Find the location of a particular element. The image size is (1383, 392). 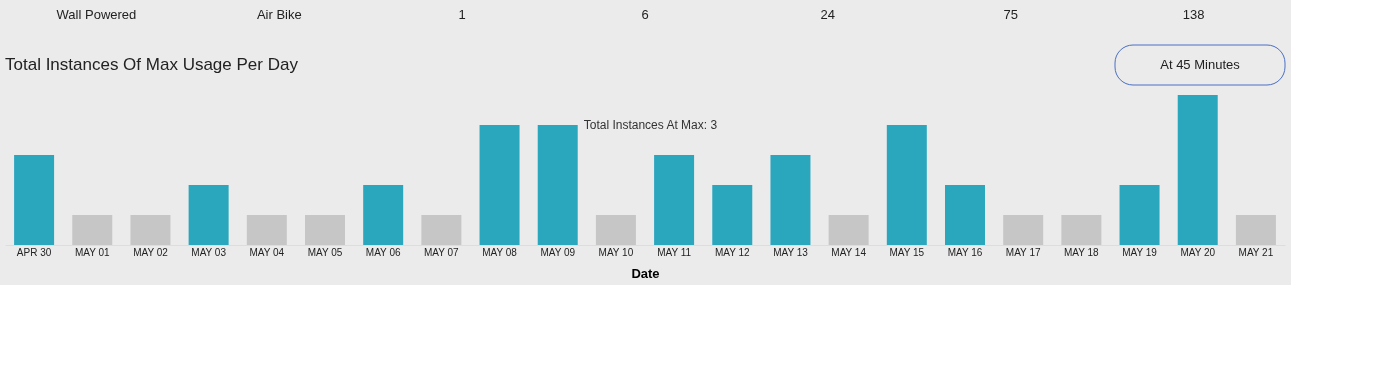

x-tick-label: MAY 10 is located at coordinates (616, 252).